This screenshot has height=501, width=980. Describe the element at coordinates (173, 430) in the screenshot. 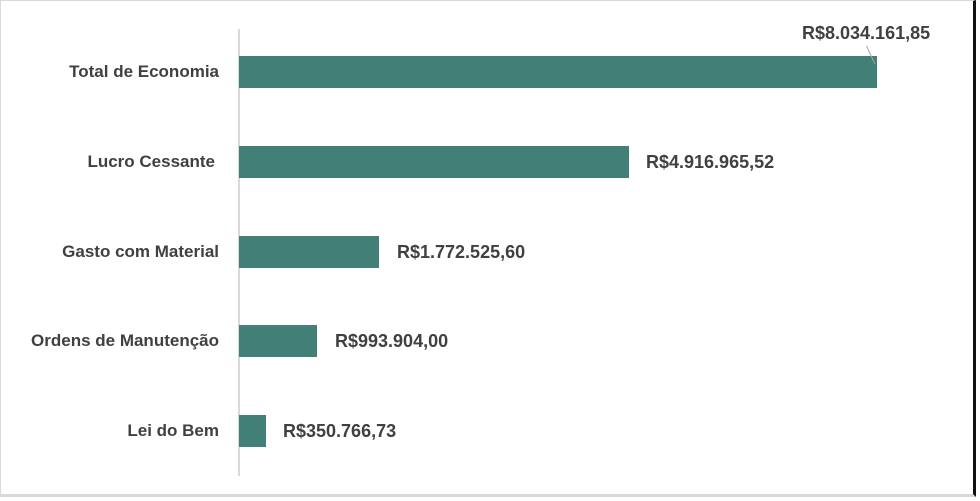

I see `category-label: Lei do Bem` at that location.